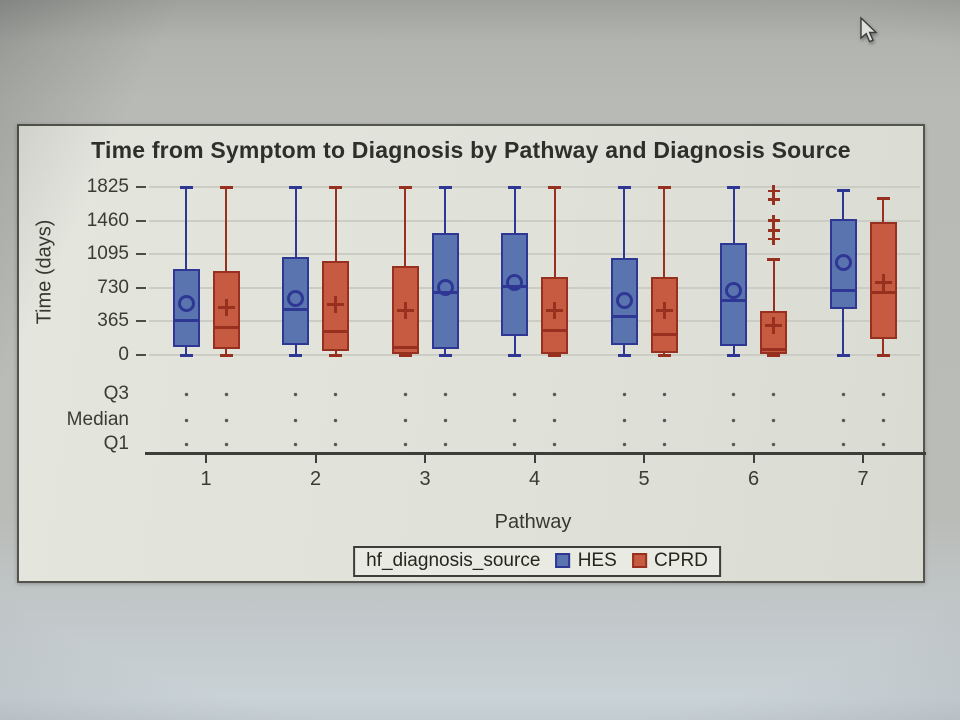  What do you see at coordinates (639, 560) in the screenshot?
I see `legend-swatch-cprd` at bounding box center [639, 560].